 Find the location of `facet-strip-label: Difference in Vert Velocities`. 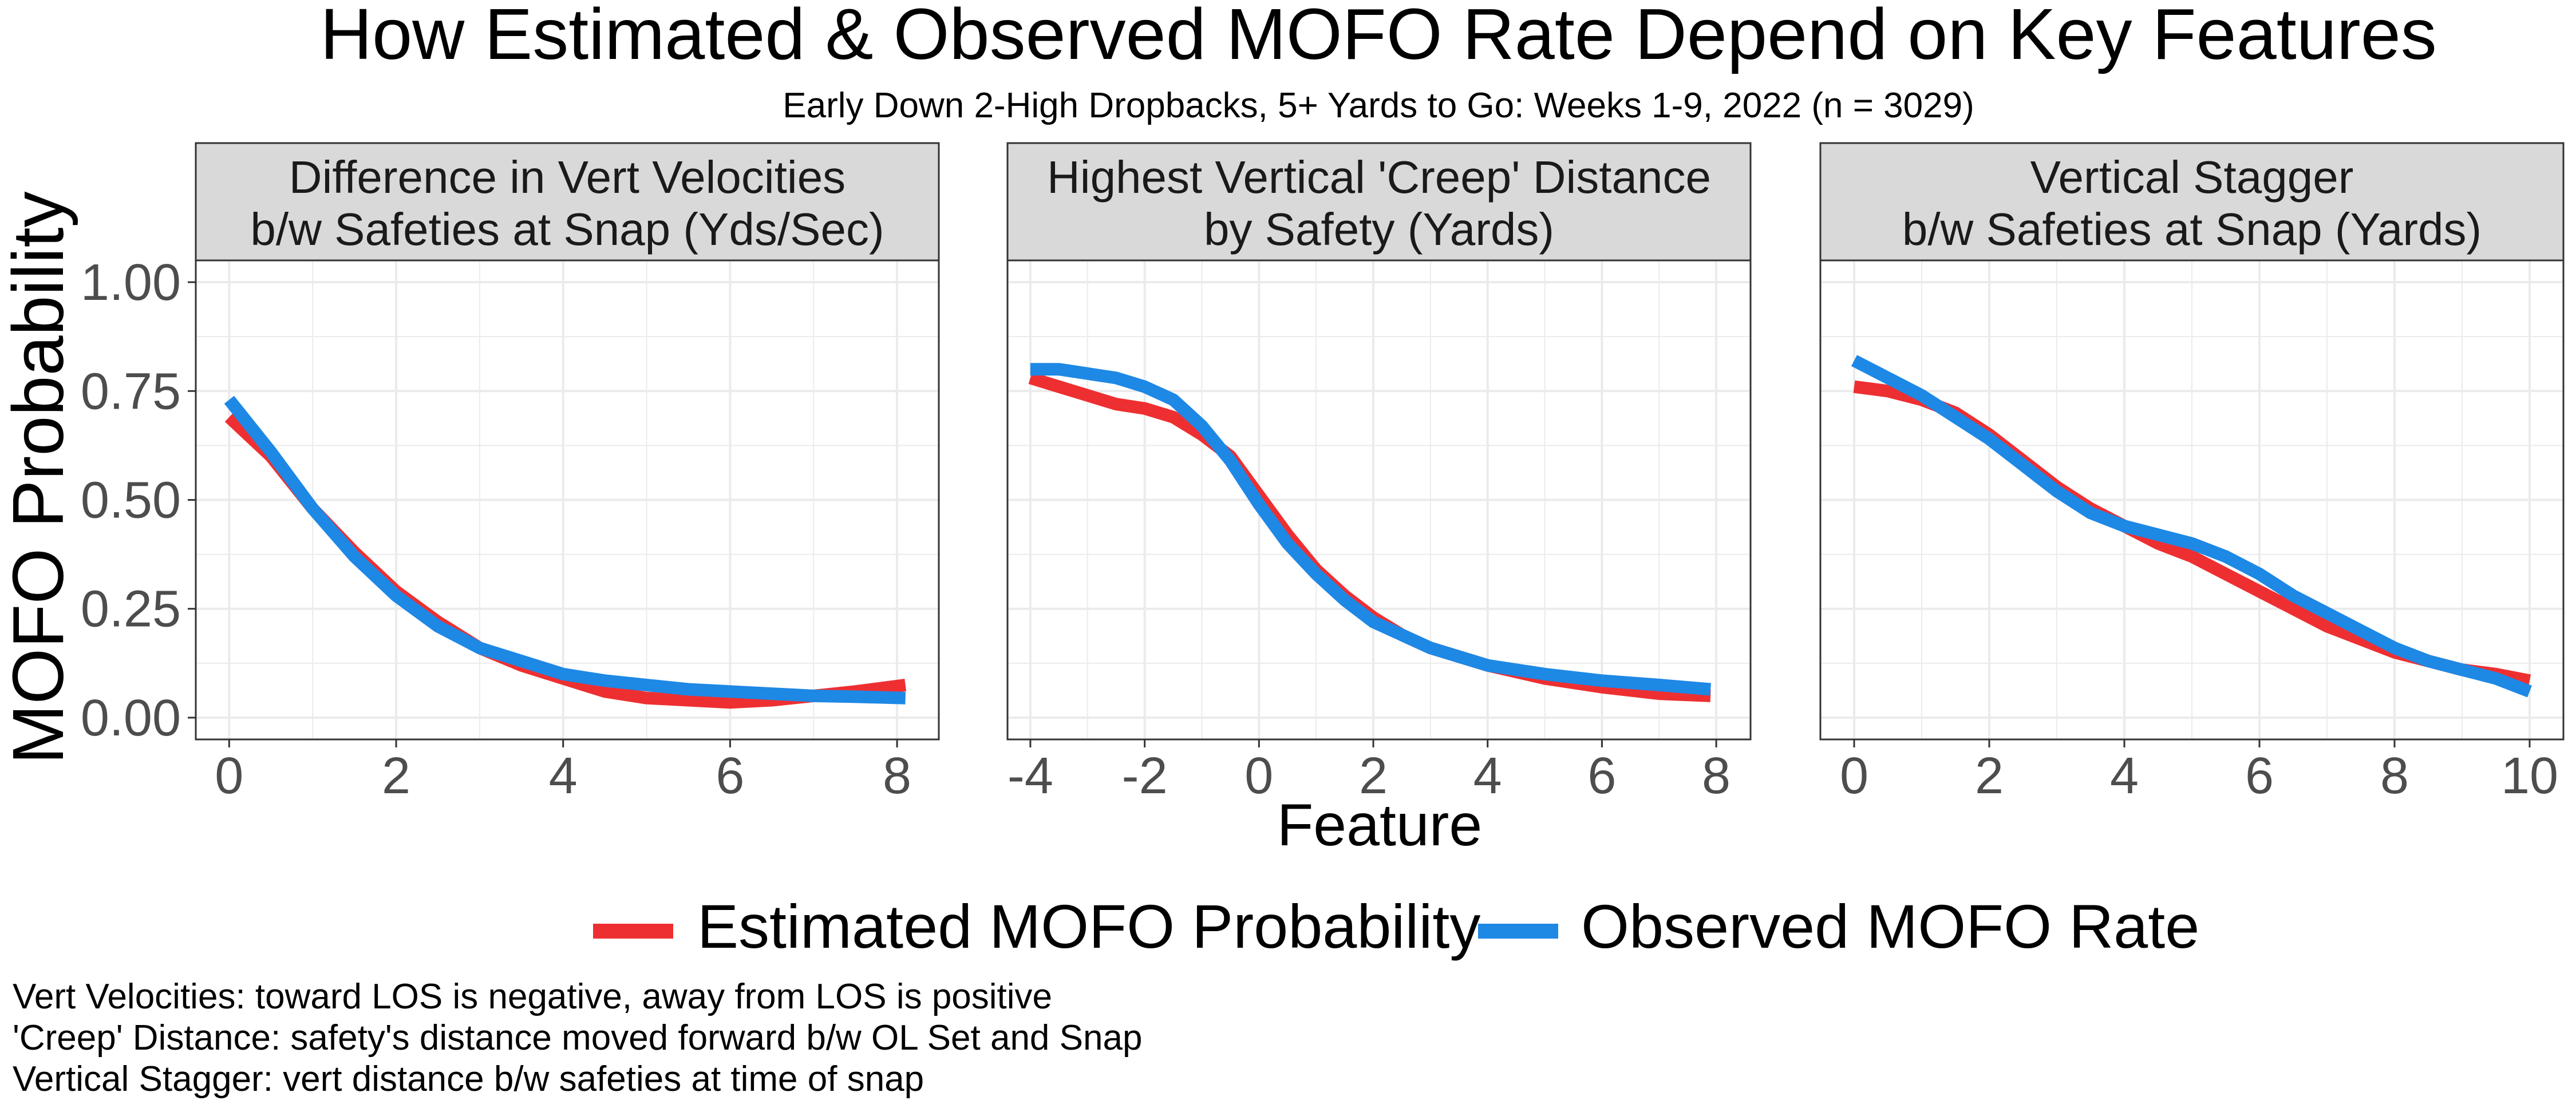

facet-strip-label: Difference in Vert Velocities is located at coordinates (567, 177).